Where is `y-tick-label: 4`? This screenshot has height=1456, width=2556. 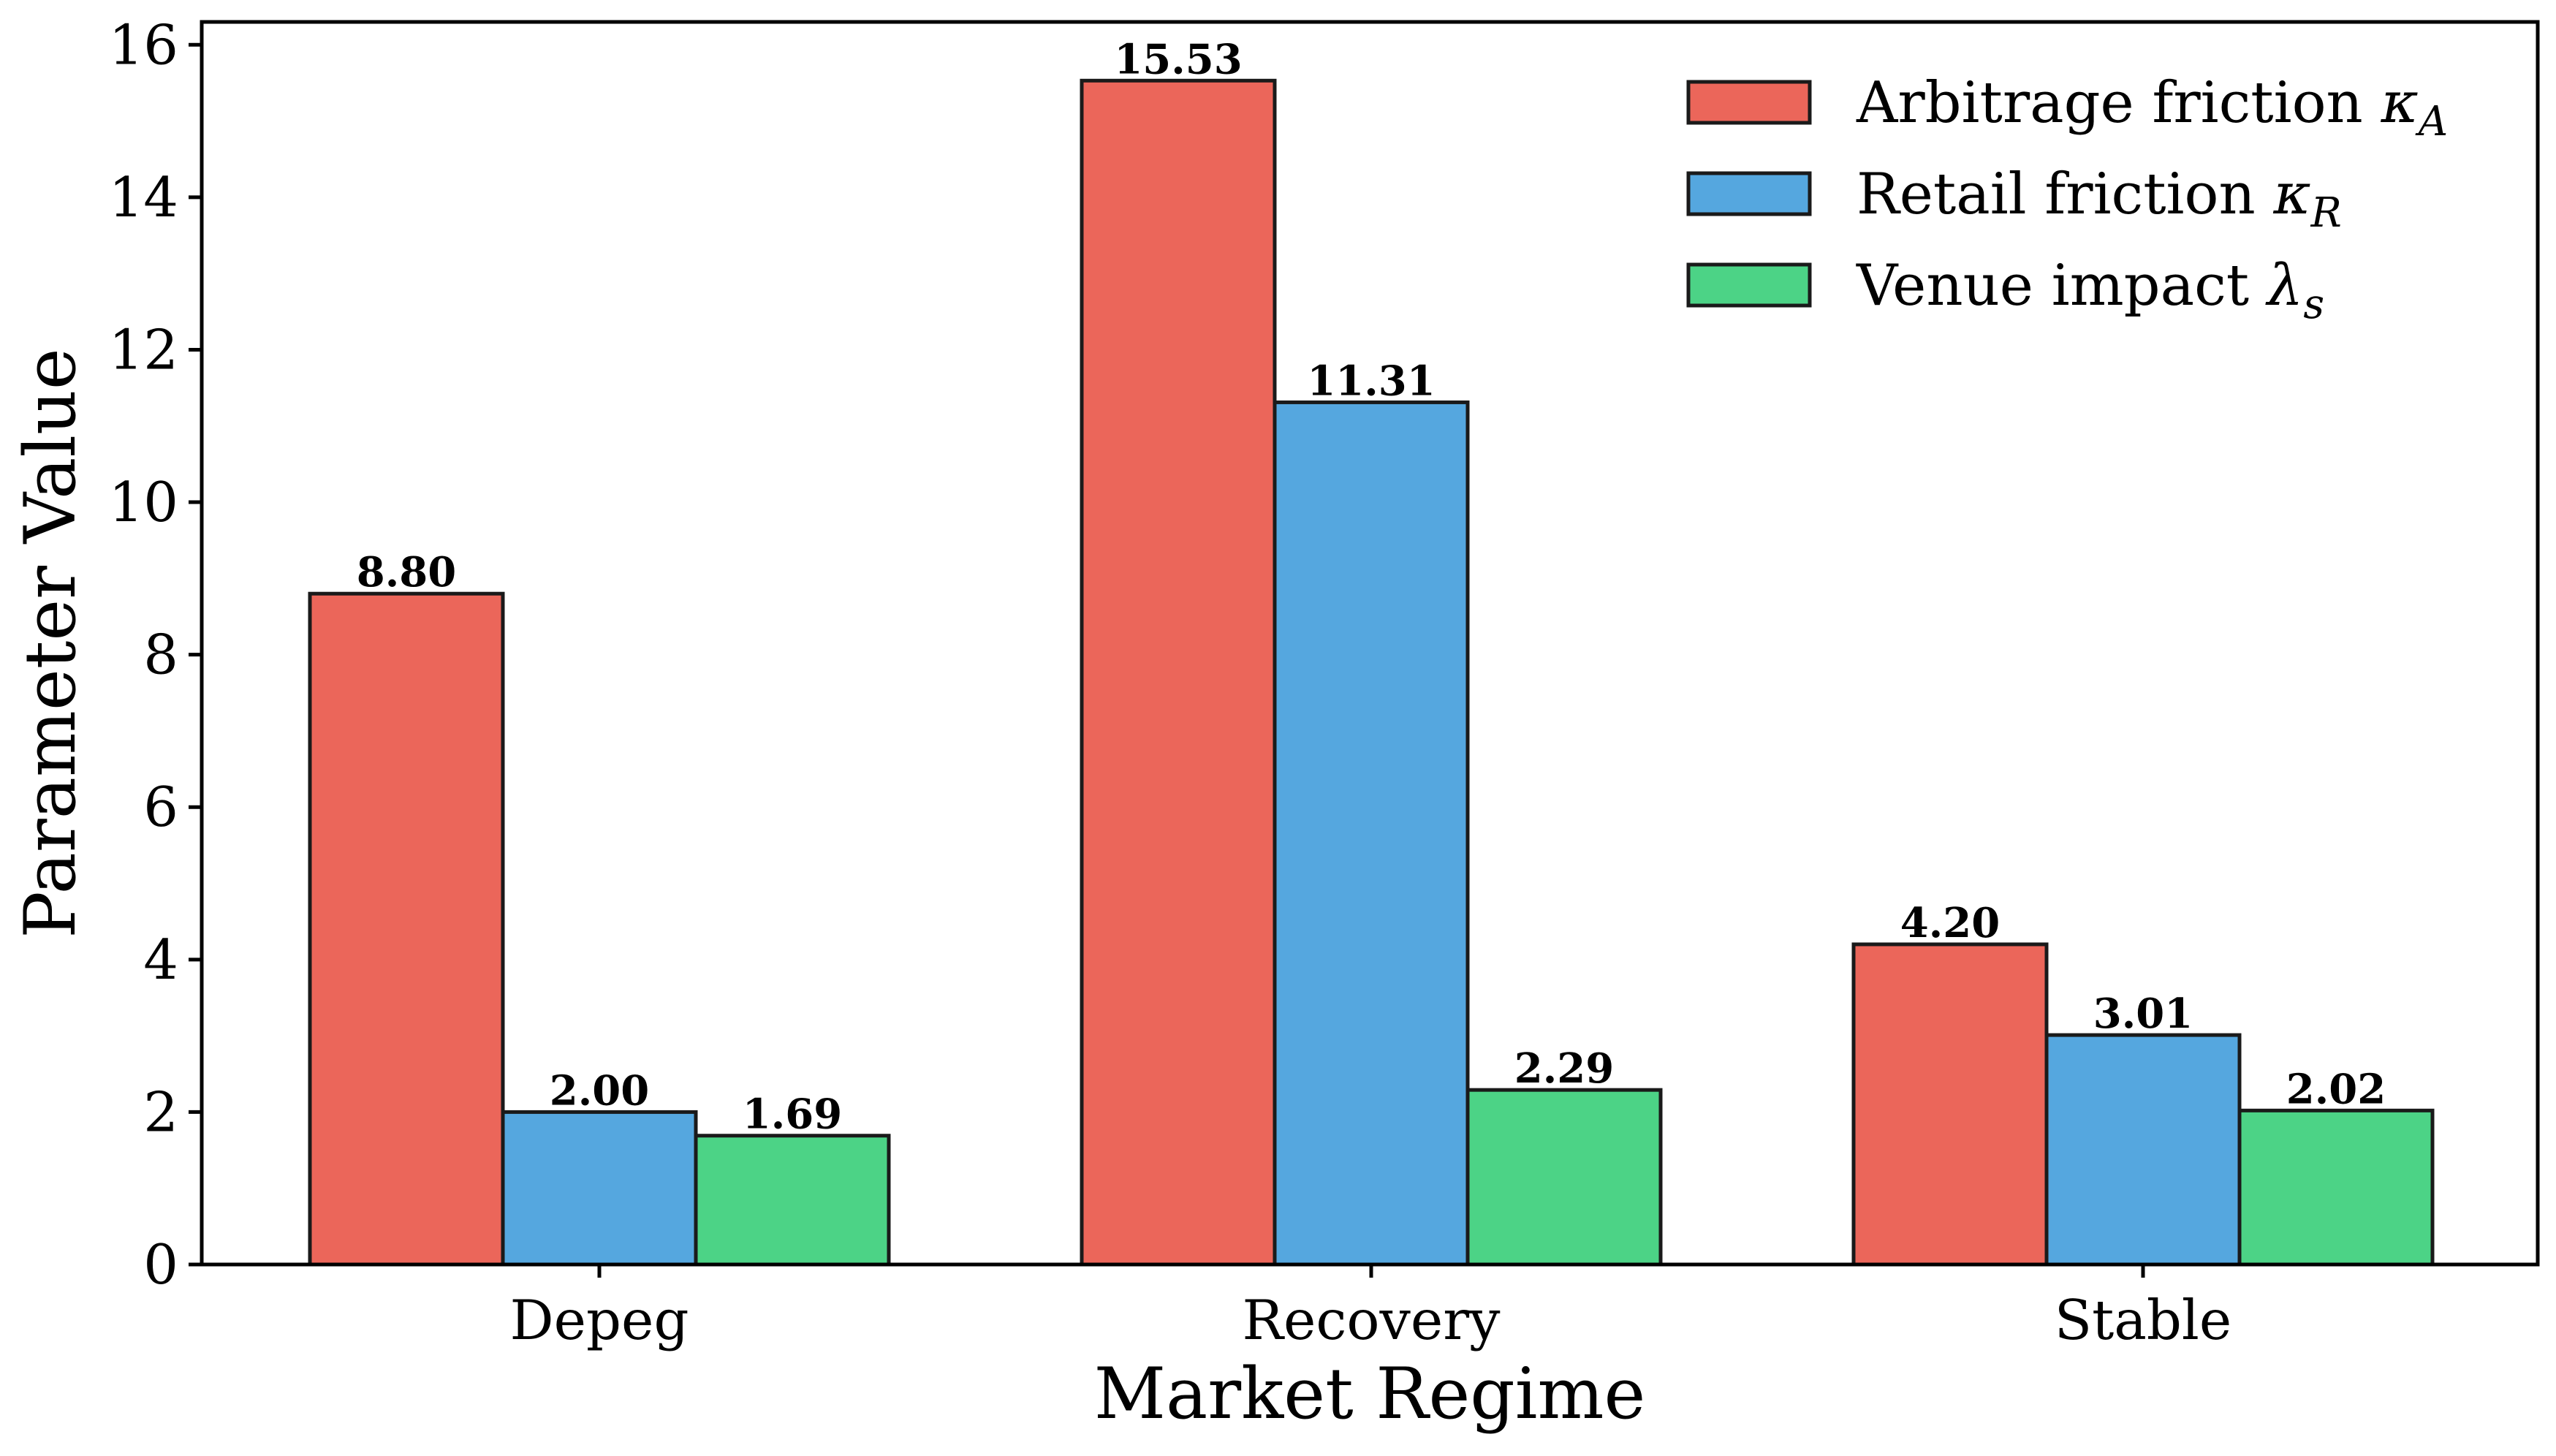
y-tick-label: 4 is located at coordinates (160, 960).